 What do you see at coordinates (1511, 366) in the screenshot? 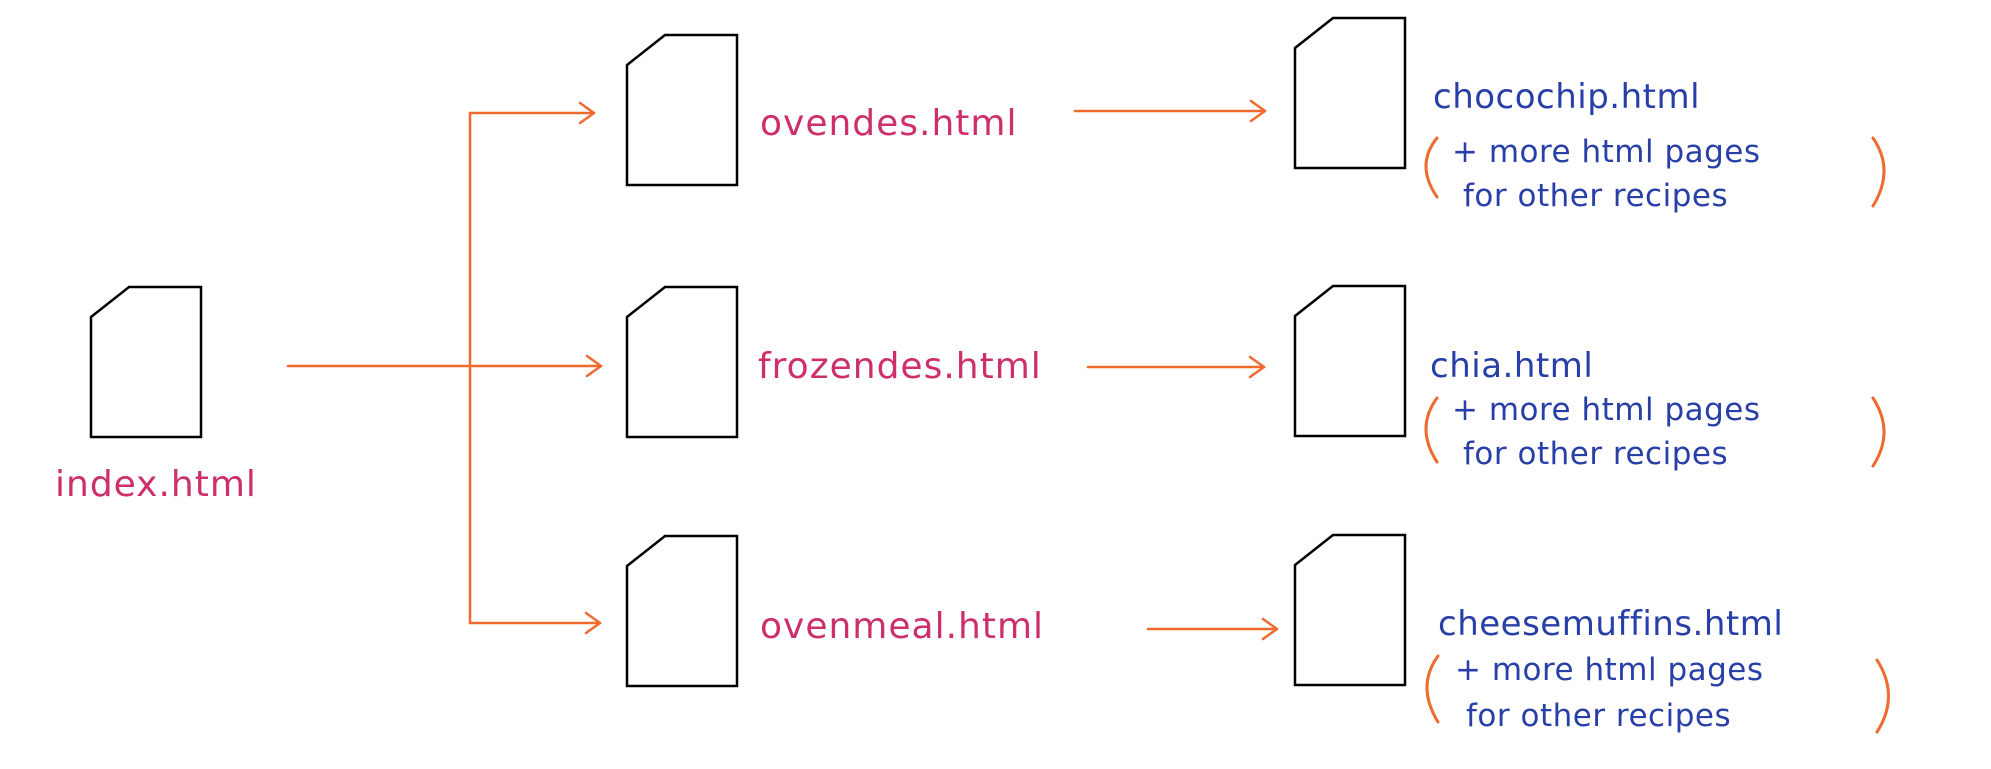
I see `recipe-label: chia.html` at bounding box center [1511, 366].